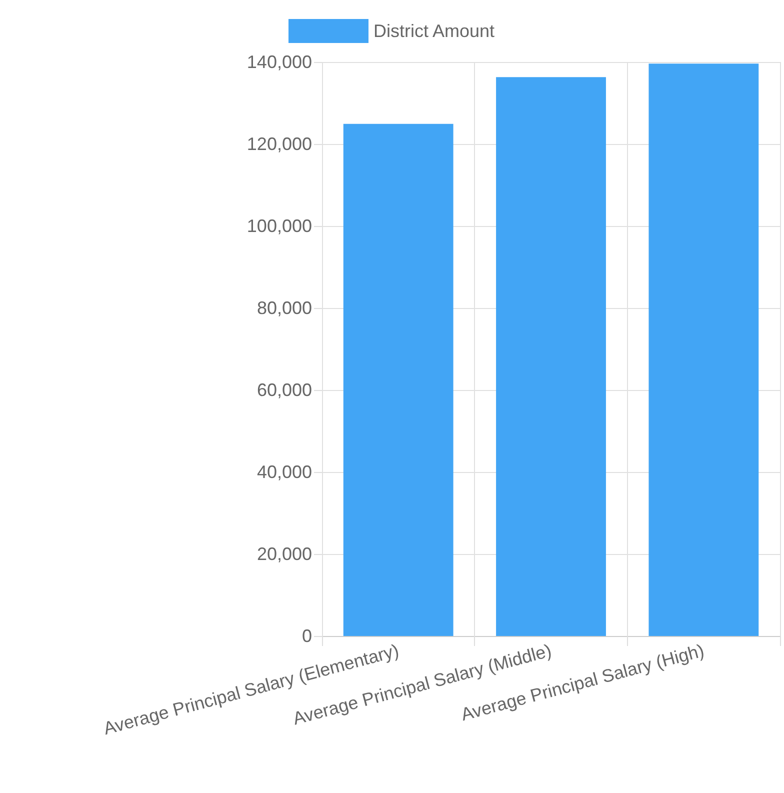 The width and height of the screenshot is (784, 793). Describe the element at coordinates (279, 144) in the screenshot. I see `y-tick-label: 120,000` at that location.